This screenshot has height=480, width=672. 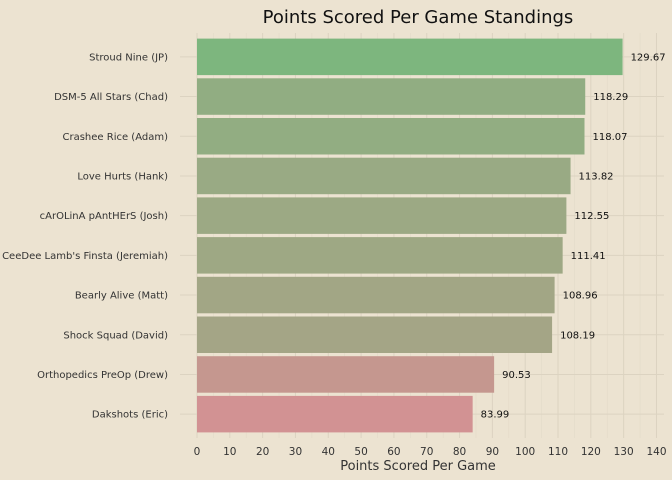 What do you see at coordinates (525, 452) in the screenshot?
I see `x-tick-label: 100` at bounding box center [525, 452].